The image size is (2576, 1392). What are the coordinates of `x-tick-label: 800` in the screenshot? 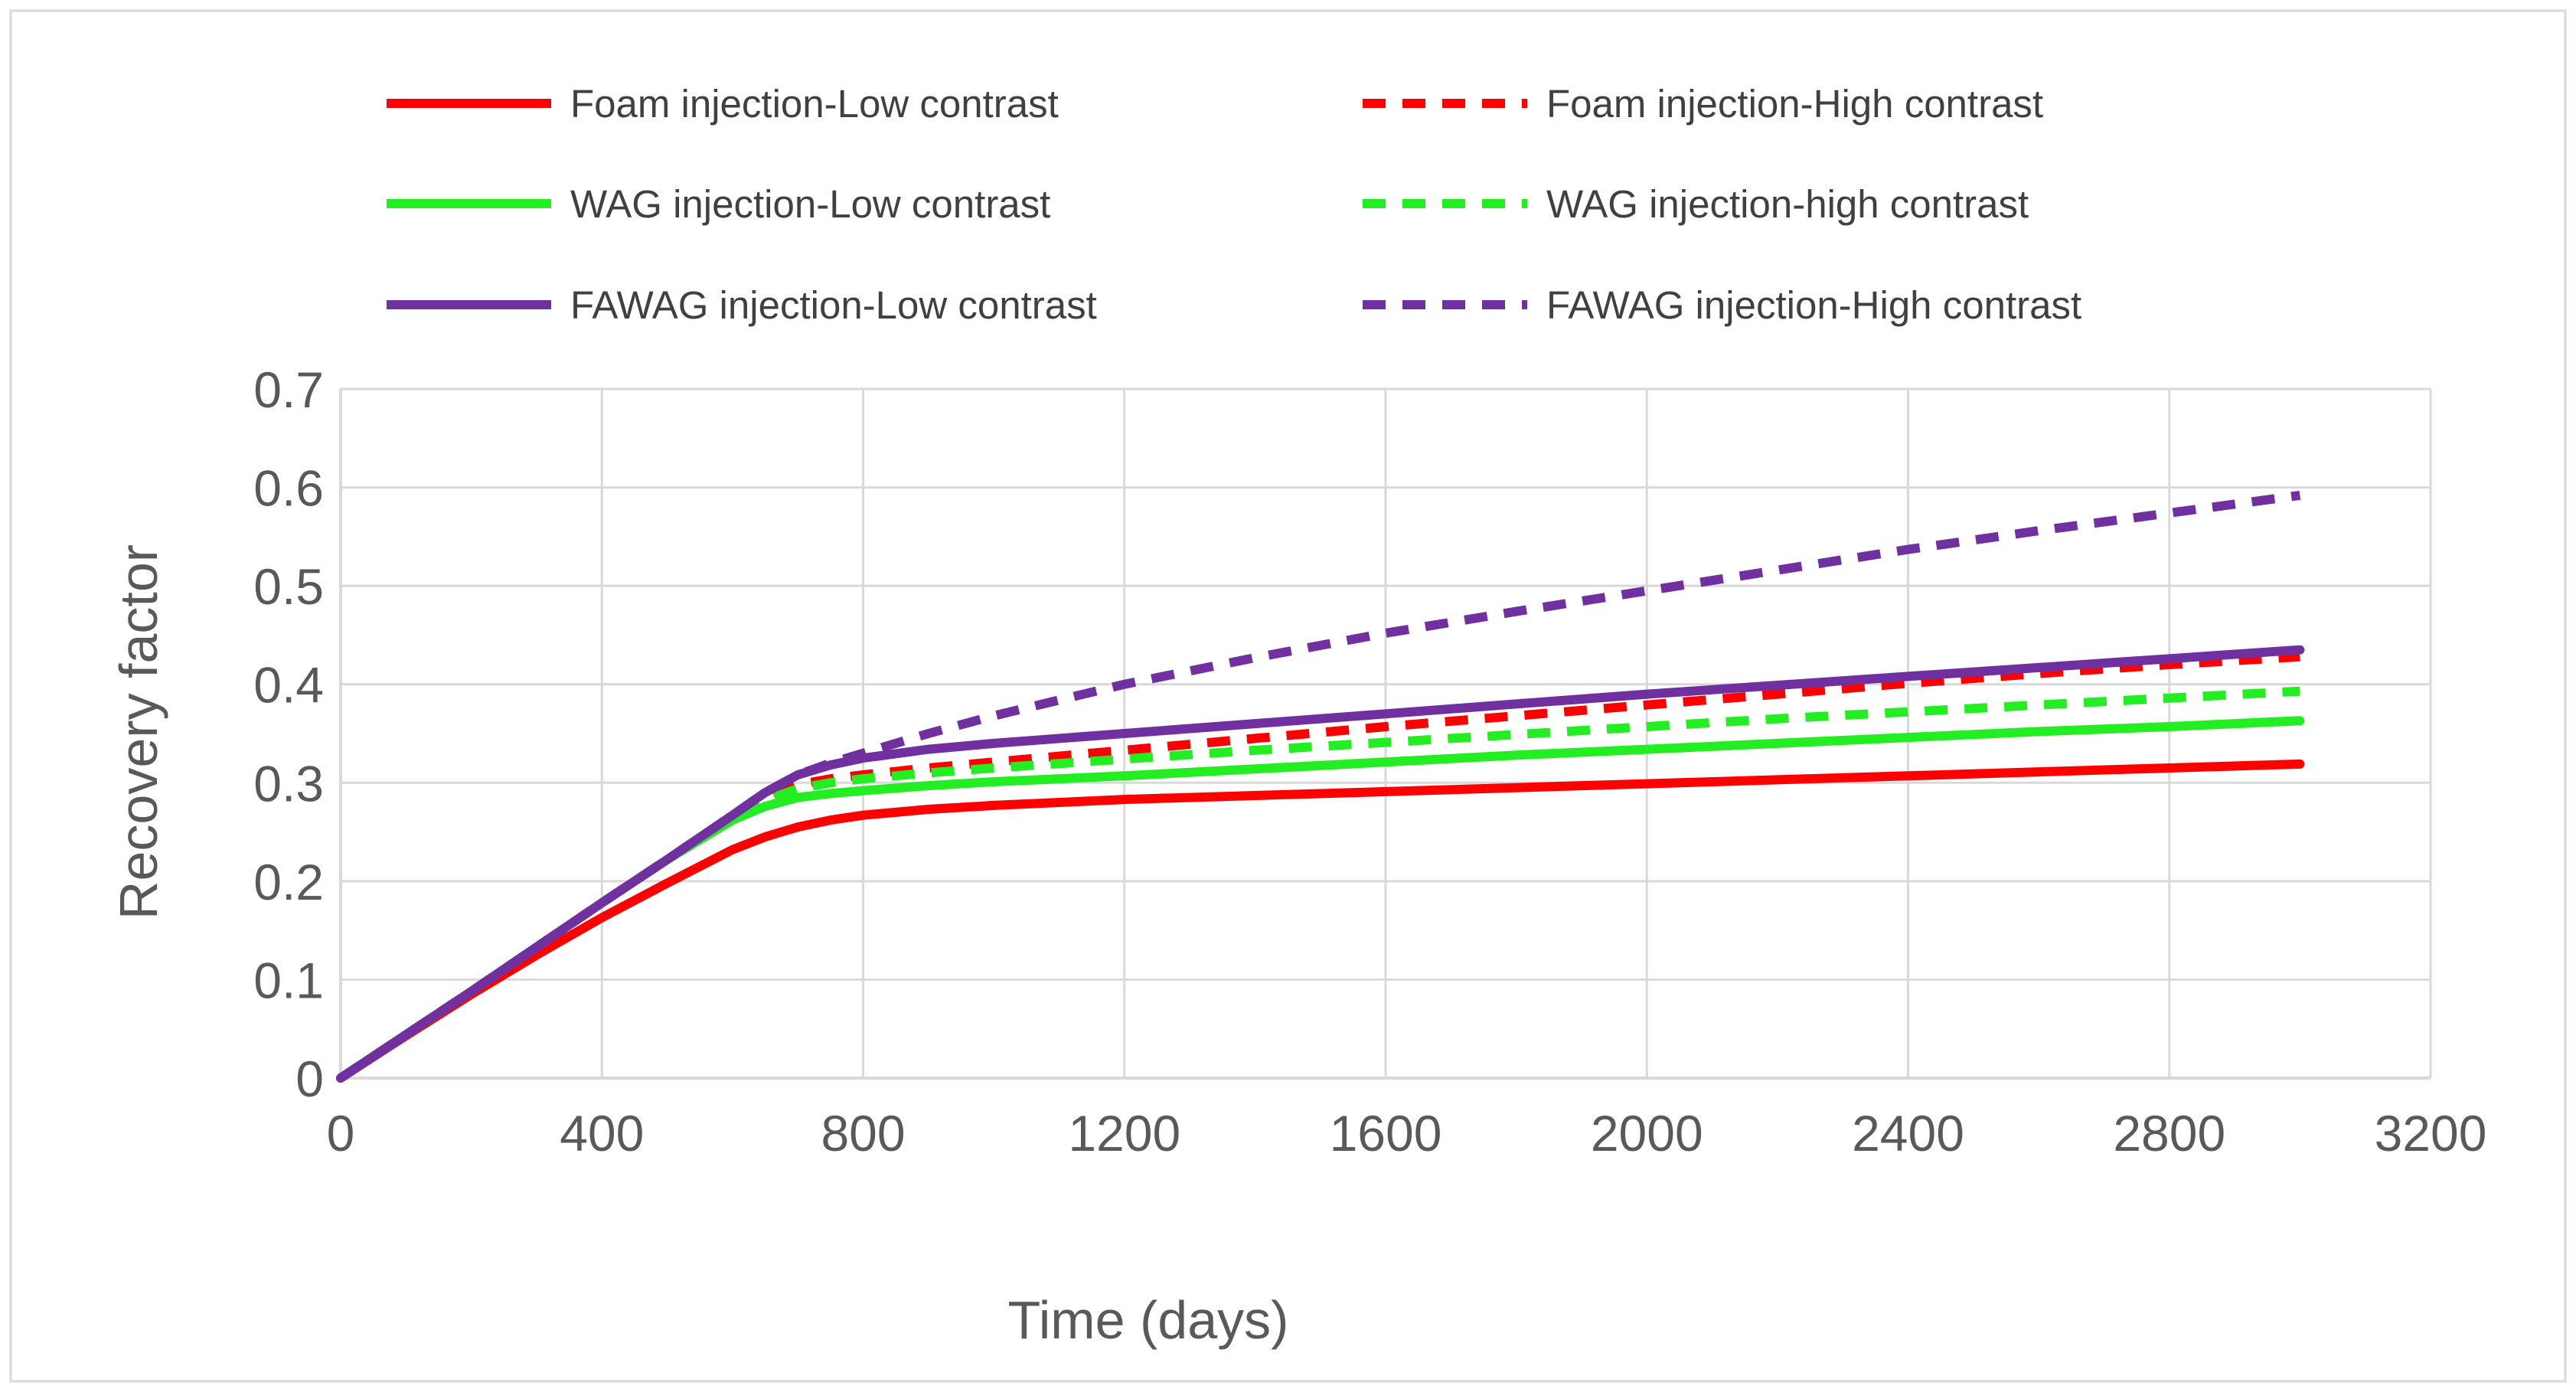 It's located at (863, 1134).